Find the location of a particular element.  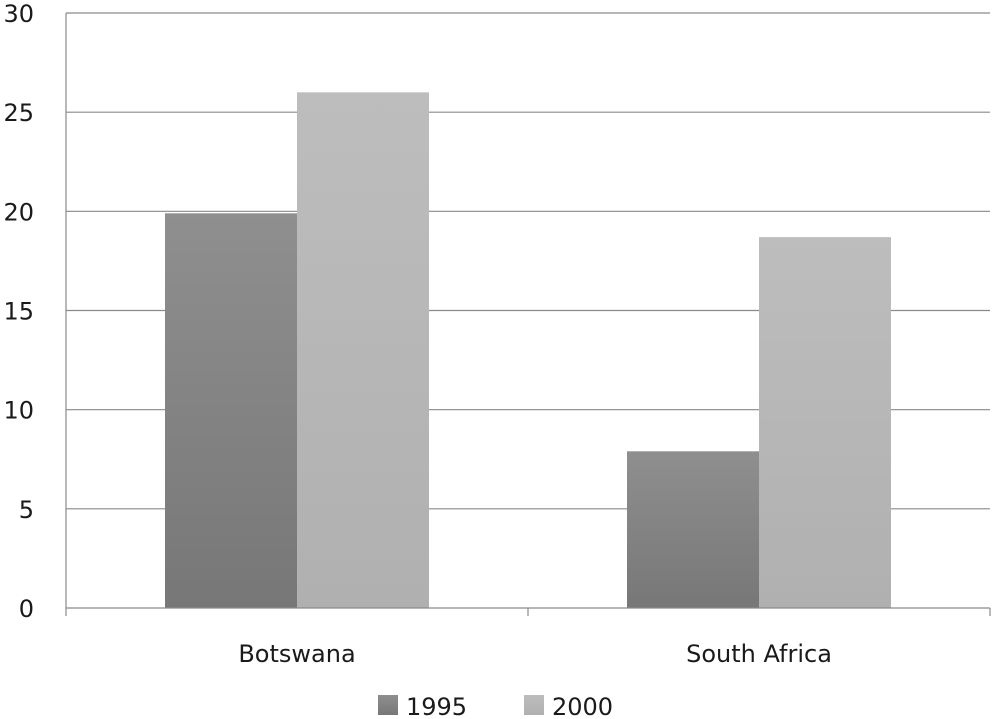

bar-2000-botswana is located at coordinates (363, 350).